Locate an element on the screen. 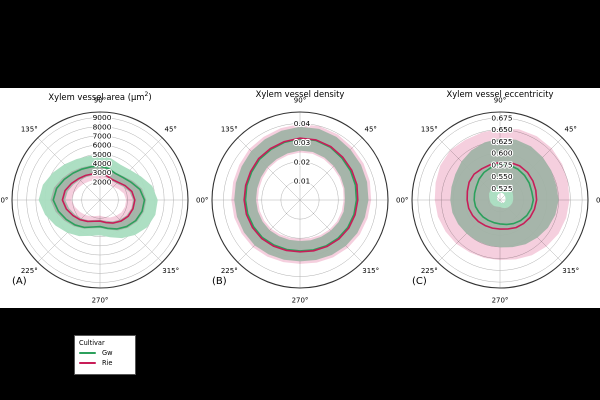  legend-item-gw: Gw is located at coordinates (107, 352).